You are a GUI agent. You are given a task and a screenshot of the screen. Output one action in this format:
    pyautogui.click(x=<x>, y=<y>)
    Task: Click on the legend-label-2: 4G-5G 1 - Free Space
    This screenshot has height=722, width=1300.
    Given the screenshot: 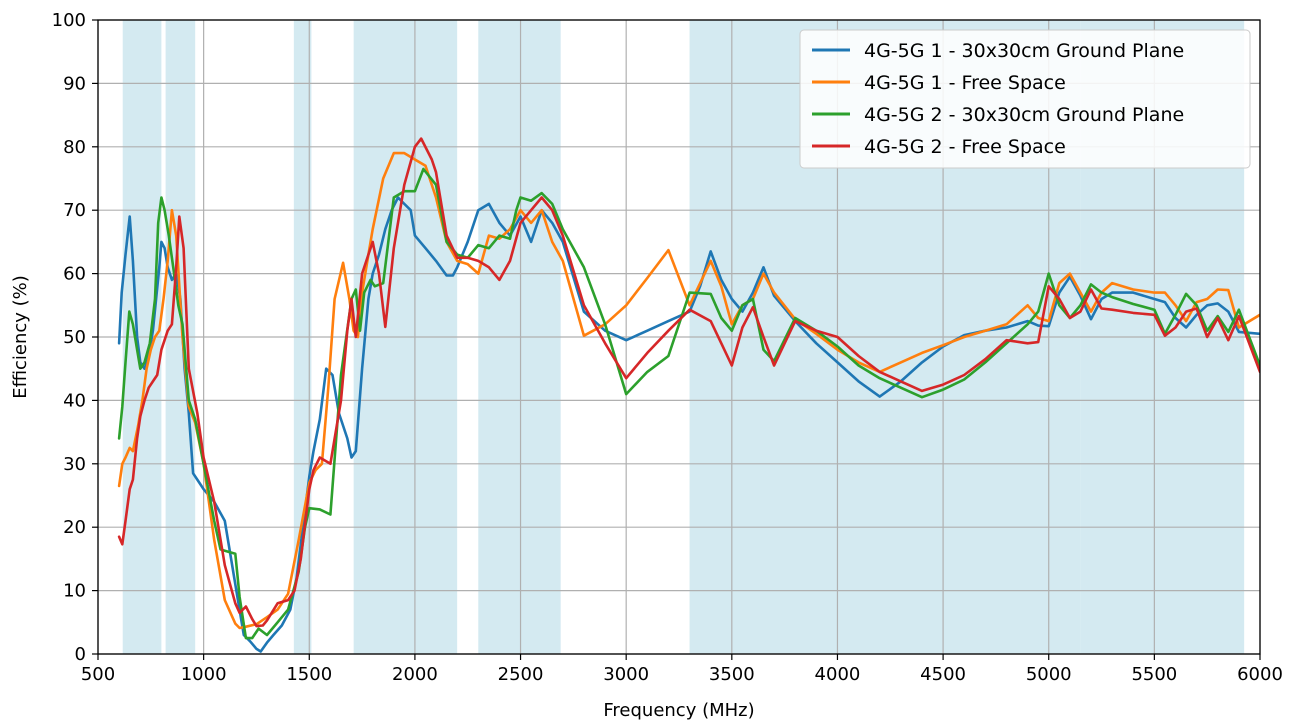 What is the action you would take?
    pyautogui.click(x=965, y=83)
    